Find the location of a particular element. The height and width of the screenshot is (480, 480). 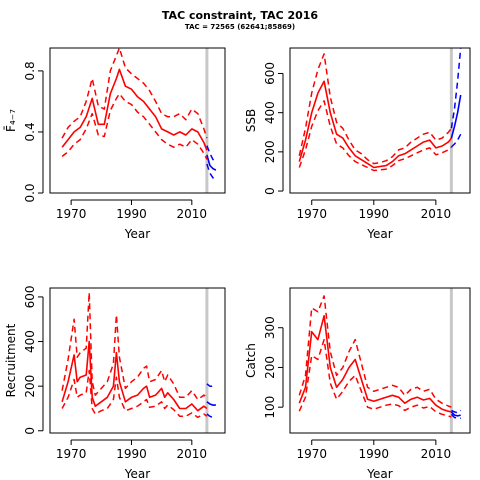

fbar-x-tick-label: 2010 is located at coordinates (192, 214).